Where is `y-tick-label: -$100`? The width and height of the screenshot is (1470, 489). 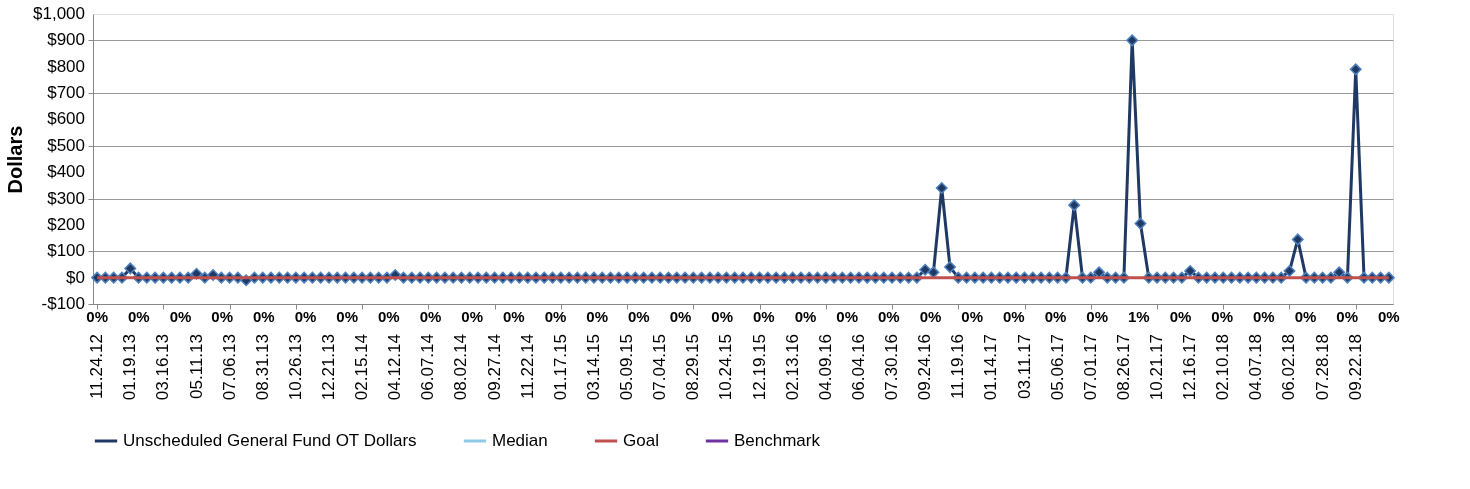
y-tick-label: -$100 is located at coordinates (63, 303).